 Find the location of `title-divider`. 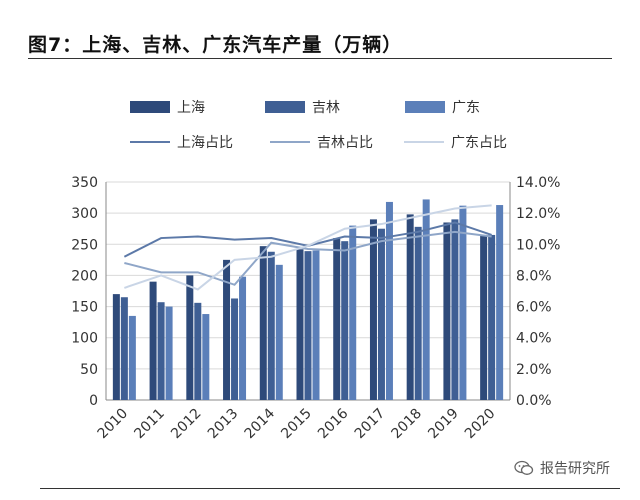

title-divider is located at coordinates (320, 58).